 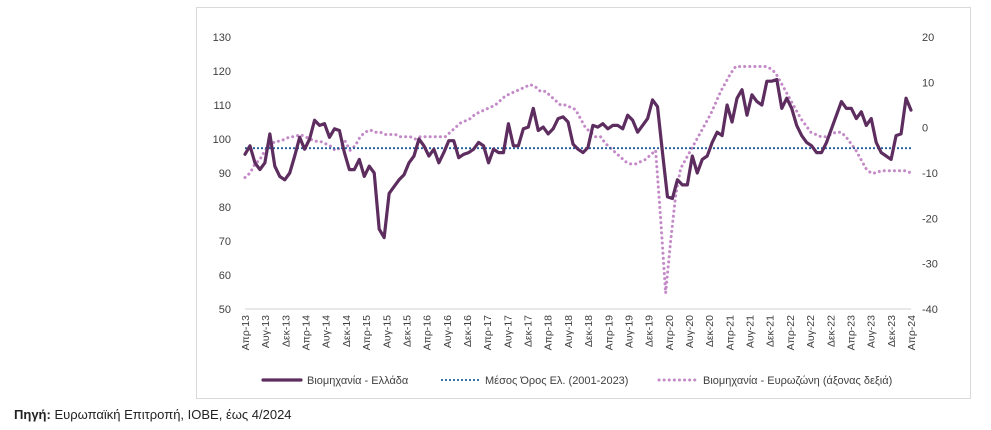 I want to click on legend-label: Μέσος Όρος Ελ. (2001-2023), so click(x=556, y=381).